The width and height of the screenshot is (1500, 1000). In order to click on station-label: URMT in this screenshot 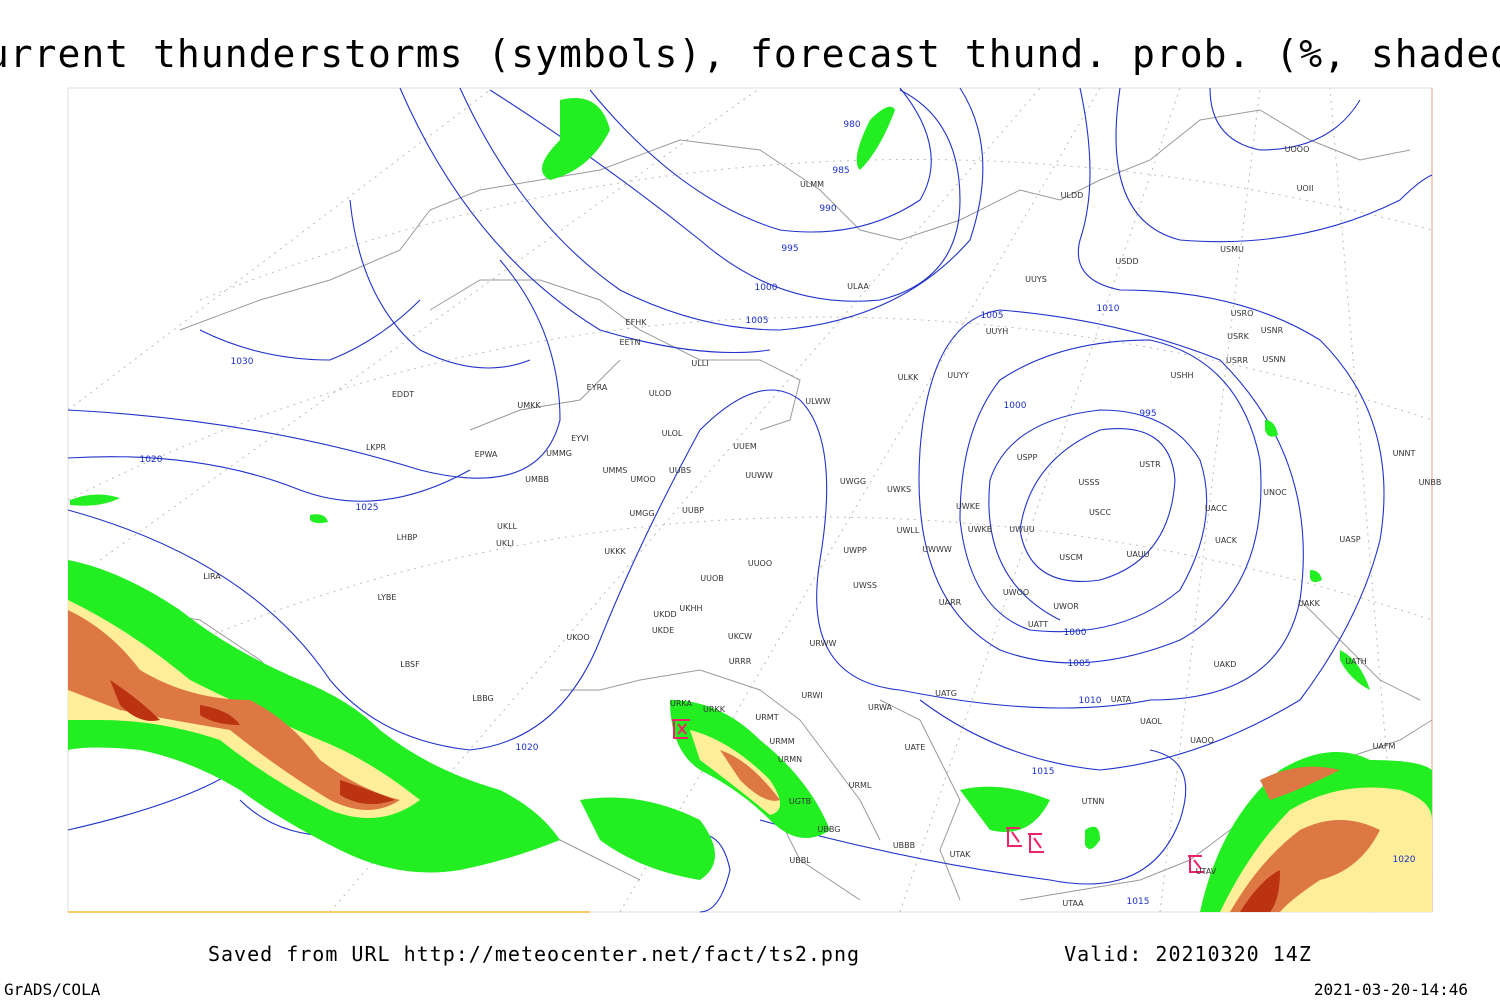, I will do `click(766, 717)`.